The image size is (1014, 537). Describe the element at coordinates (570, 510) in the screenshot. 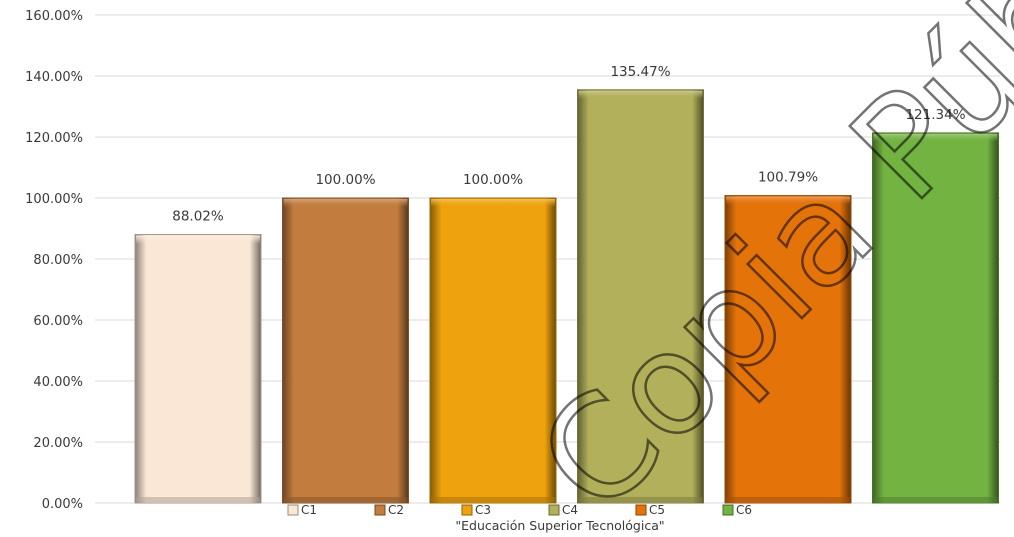

I see `legend-label: C4` at that location.